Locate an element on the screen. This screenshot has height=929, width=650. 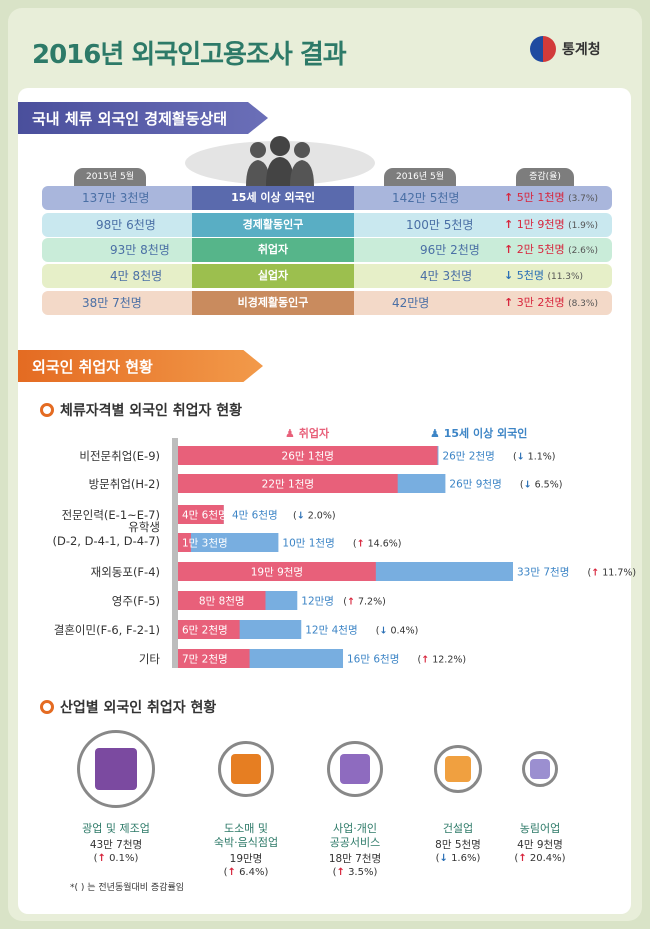
category-label: 영주(F-5) is located at coordinates (136, 601).